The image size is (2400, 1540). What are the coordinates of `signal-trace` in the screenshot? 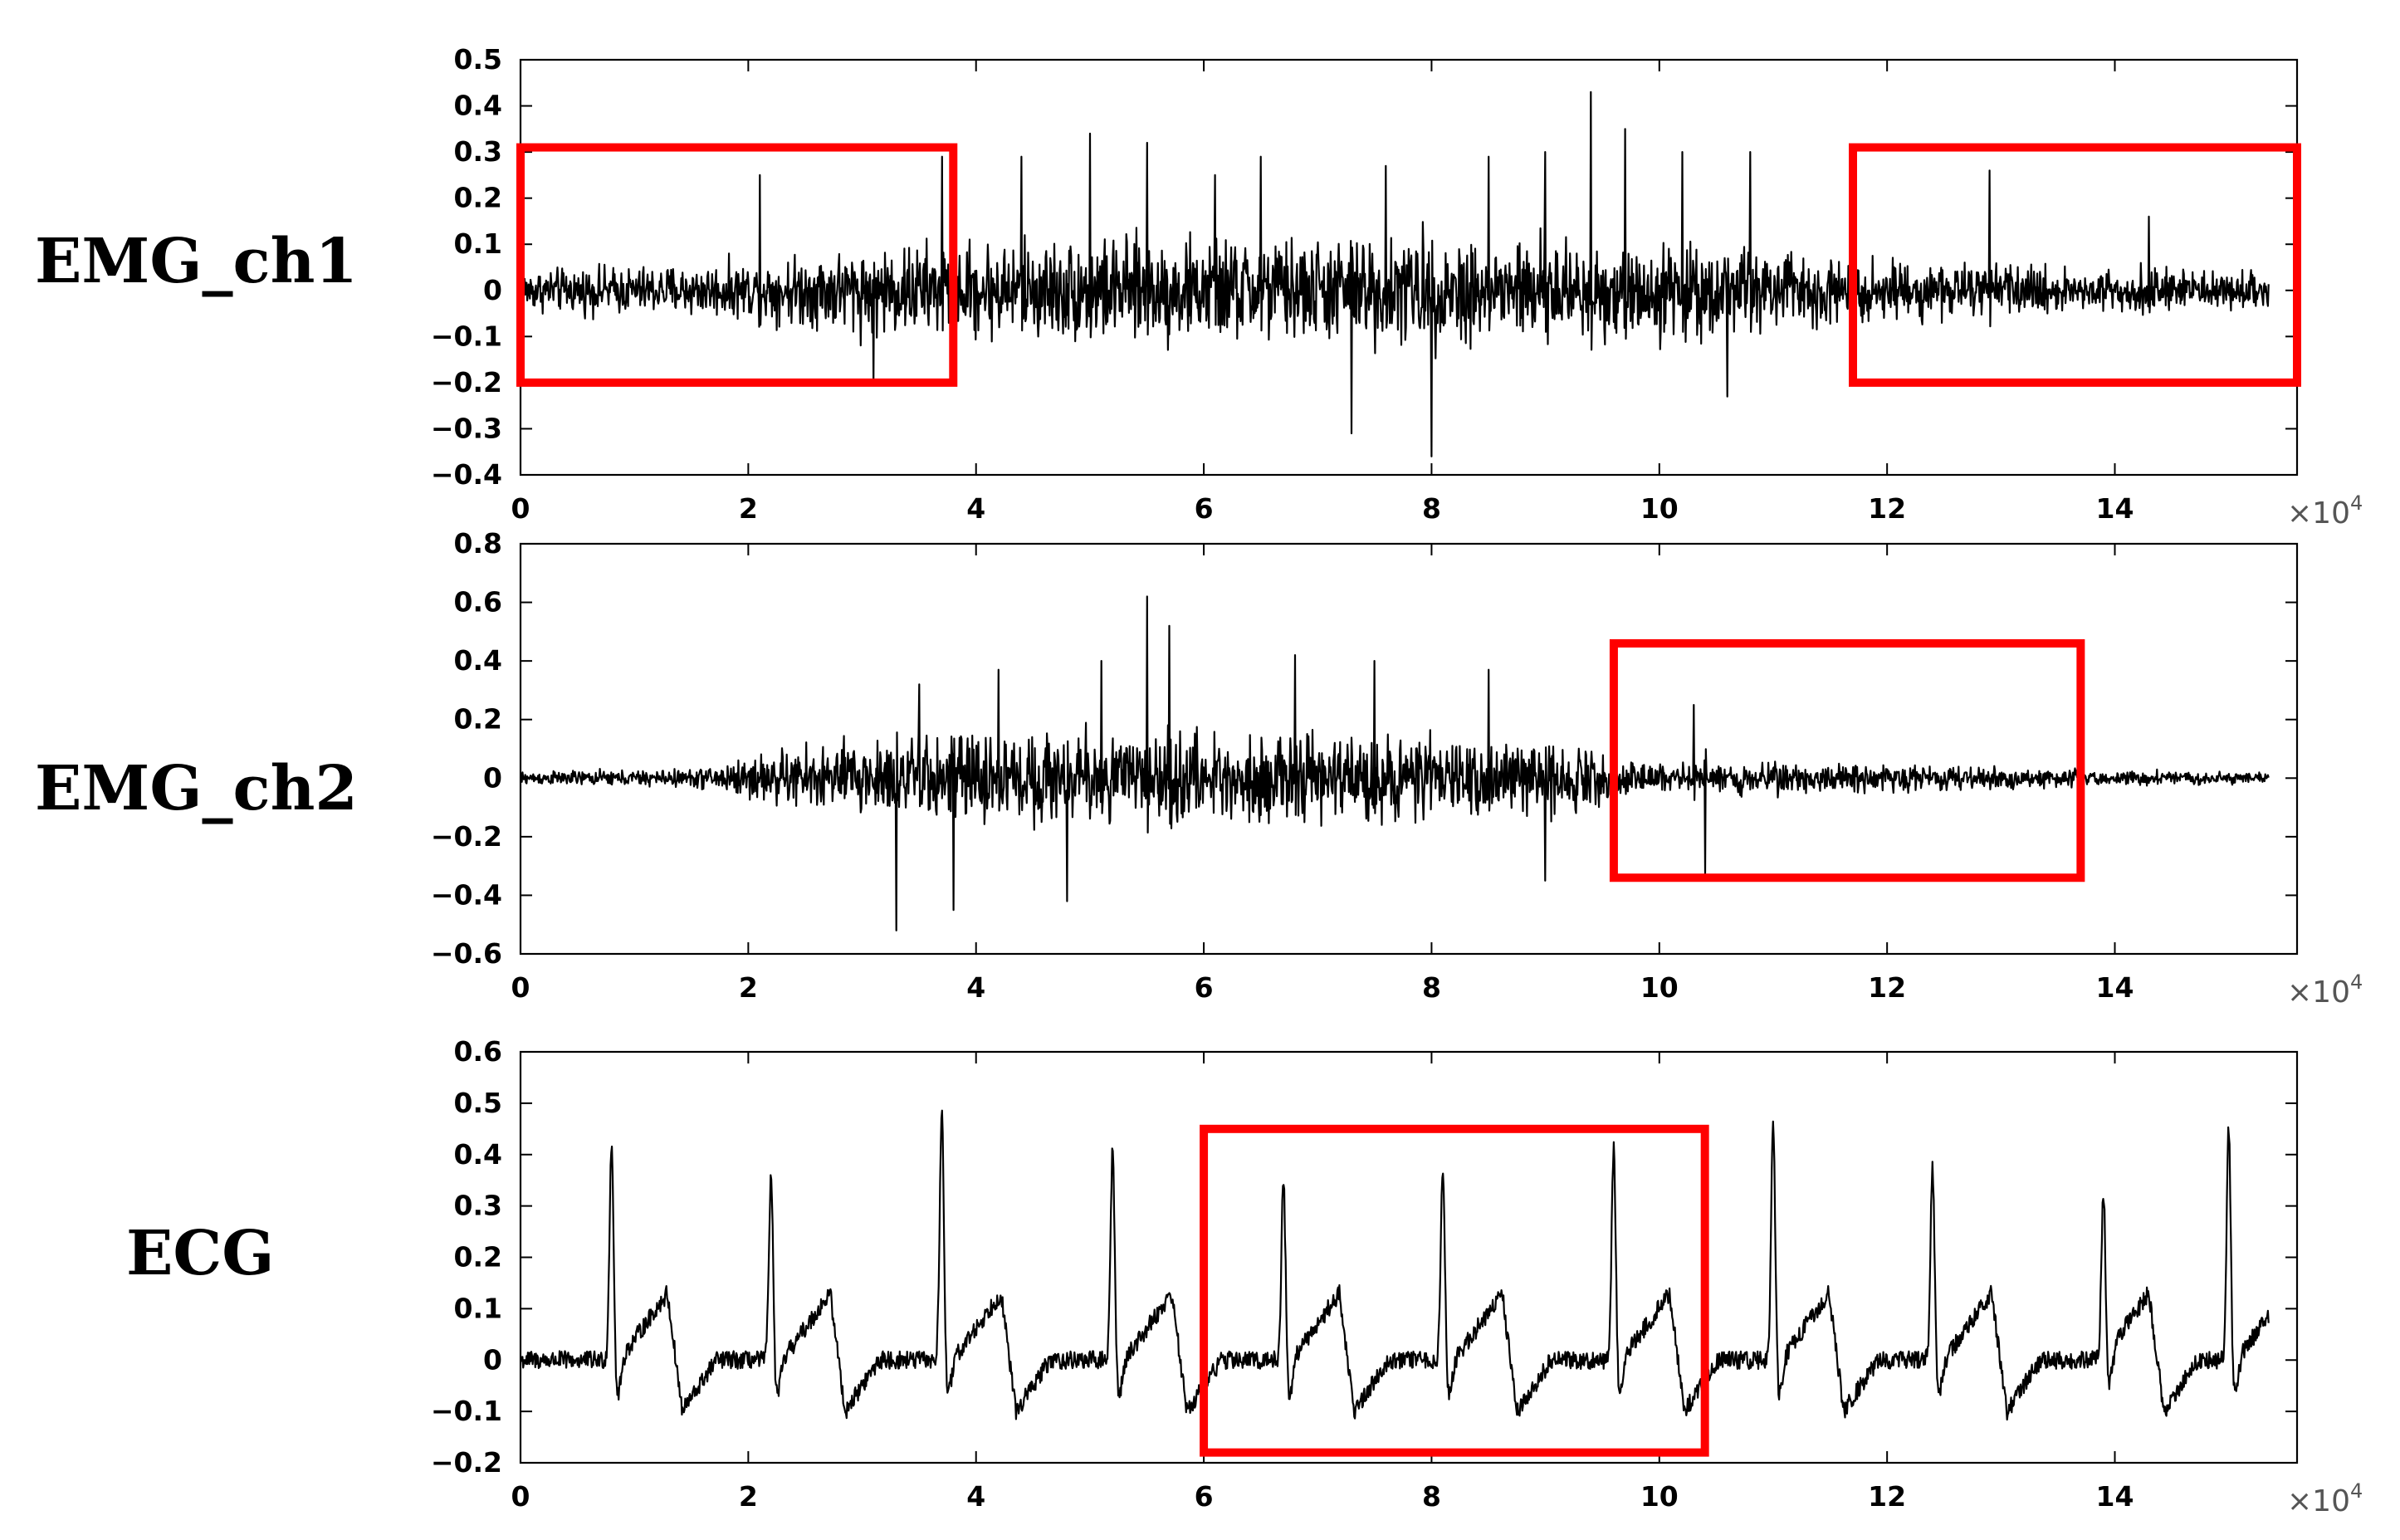 It's located at (1395, 1265).